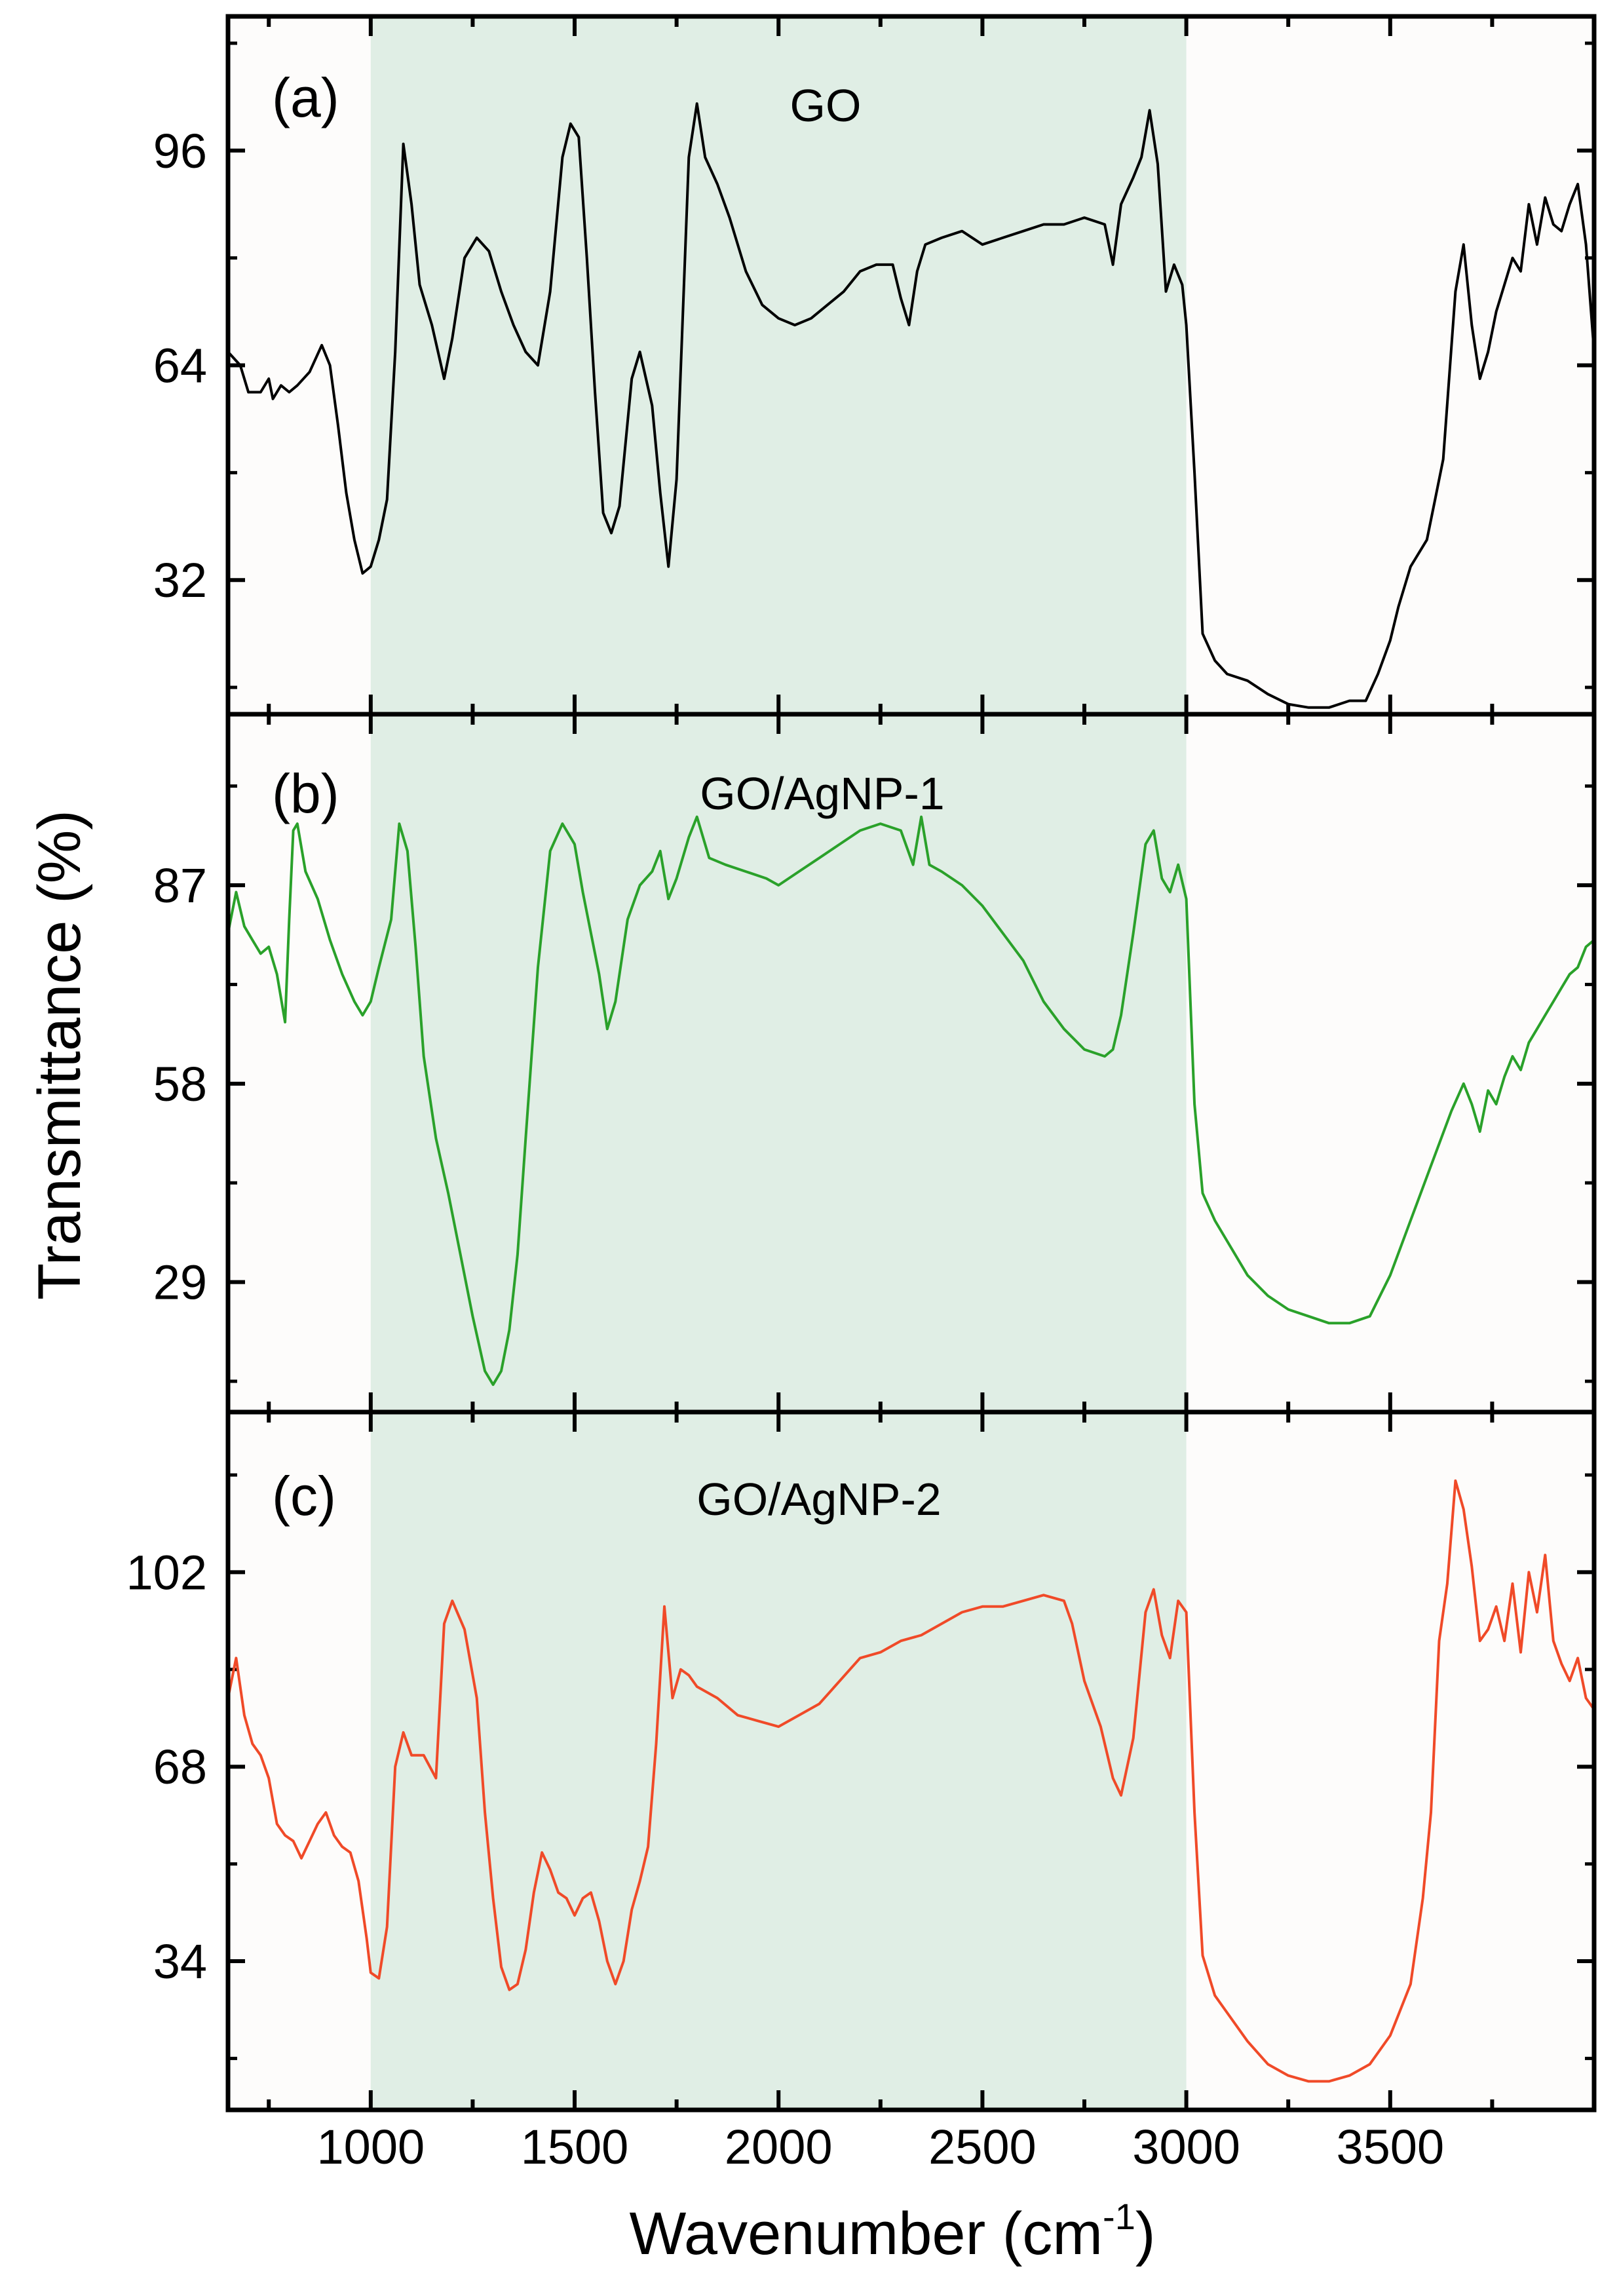 The image size is (1619, 2296). I want to click on panel-b-y-tick-label: 87, so click(180, 885).